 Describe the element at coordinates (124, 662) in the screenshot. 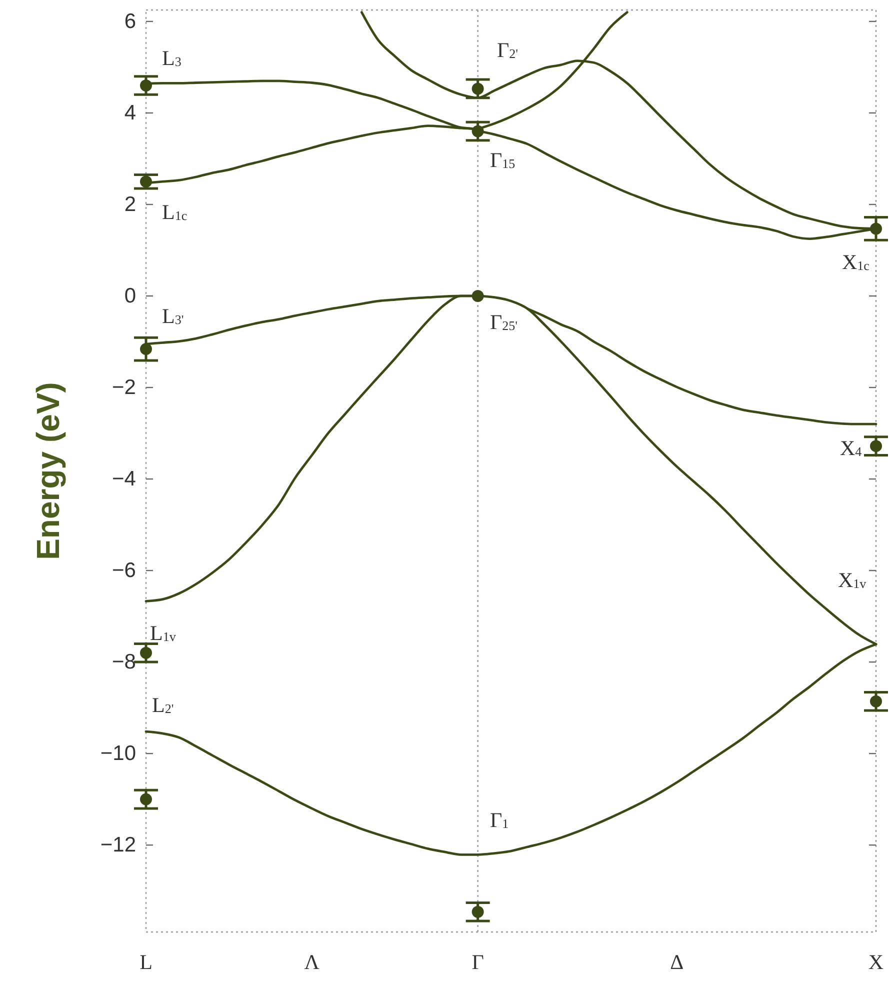

I see `y-tick-label: −8` at that location.